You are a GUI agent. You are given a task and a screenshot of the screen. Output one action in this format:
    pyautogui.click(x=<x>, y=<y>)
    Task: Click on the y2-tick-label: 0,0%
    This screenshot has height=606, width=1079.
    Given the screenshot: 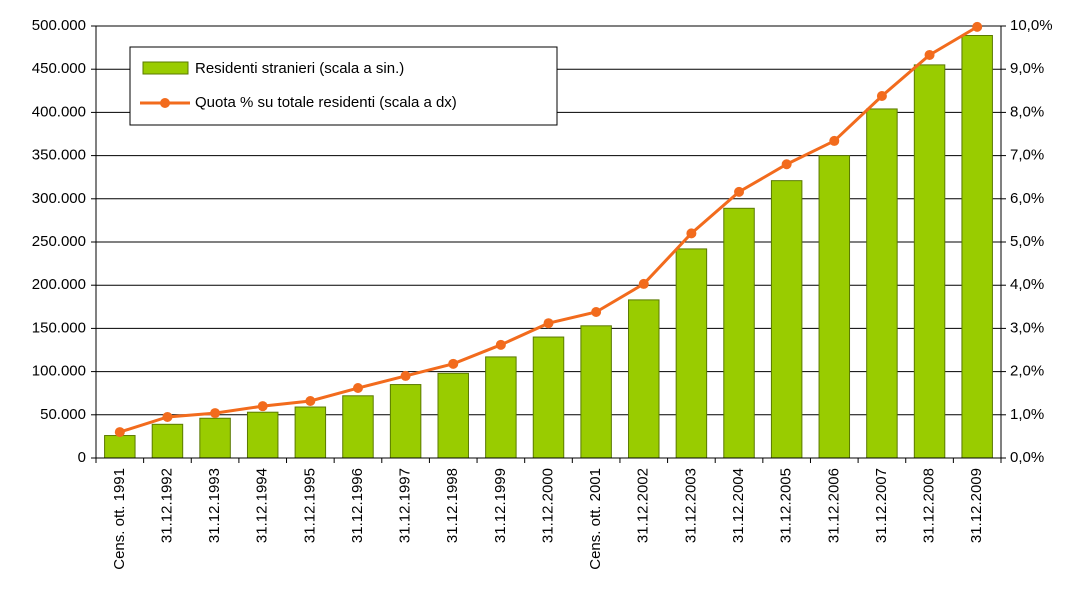 What is the action you would take?
    pyautogui.click(x=1027, y=457)
    